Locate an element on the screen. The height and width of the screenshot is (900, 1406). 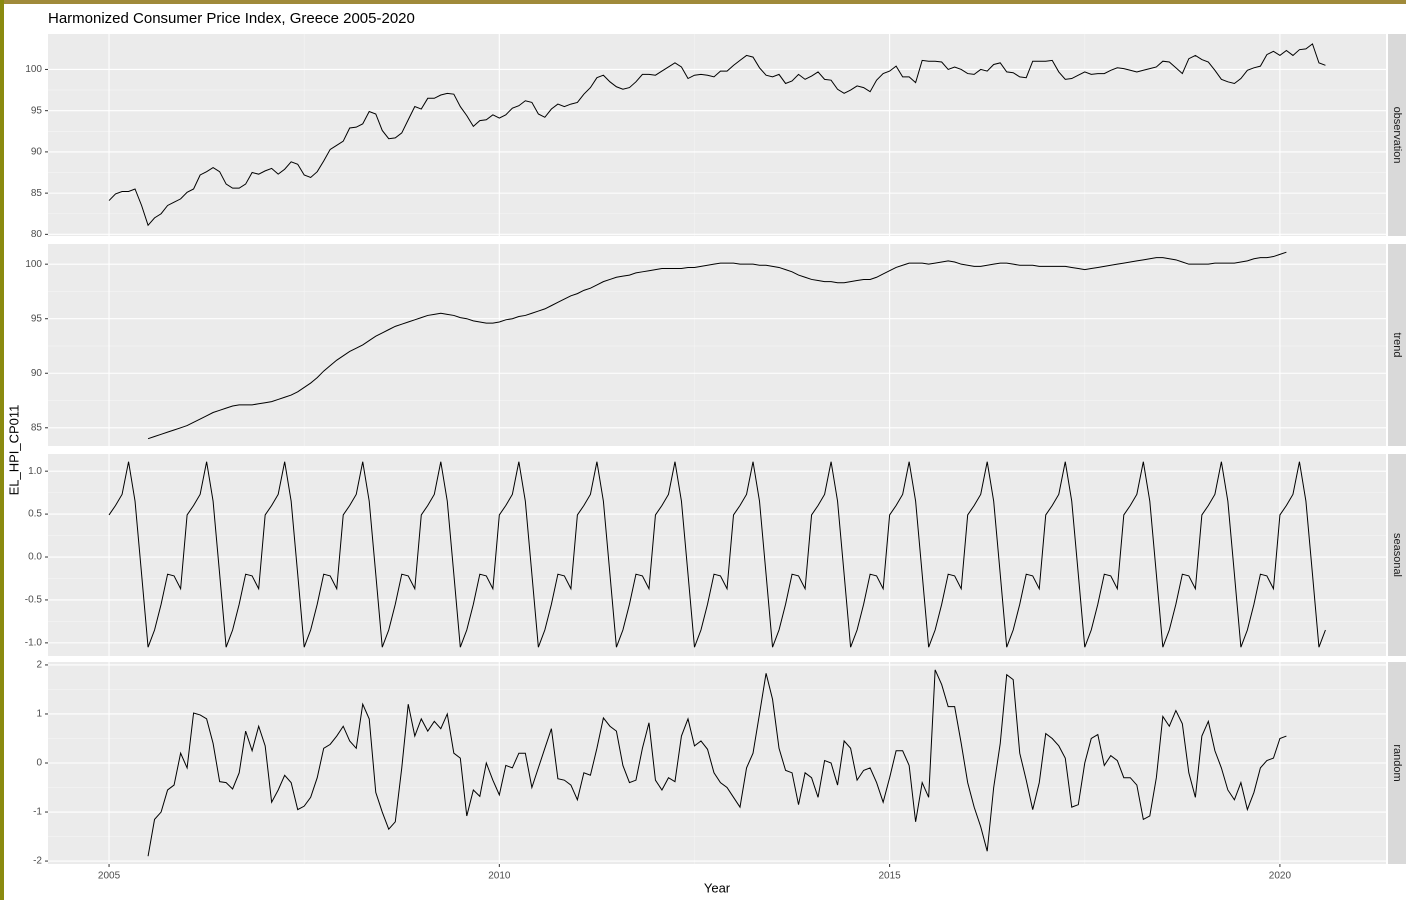
y-tick-label: -1 is located at coordinates (37, 812).